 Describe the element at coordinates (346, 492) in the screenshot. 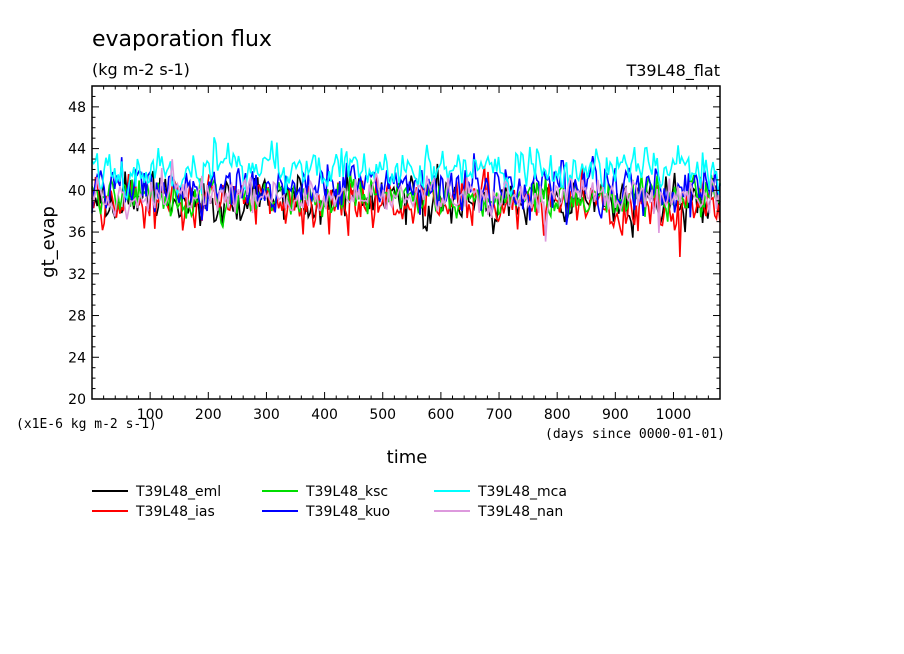

I see `legend-label: T39L48_ksc` at that location.